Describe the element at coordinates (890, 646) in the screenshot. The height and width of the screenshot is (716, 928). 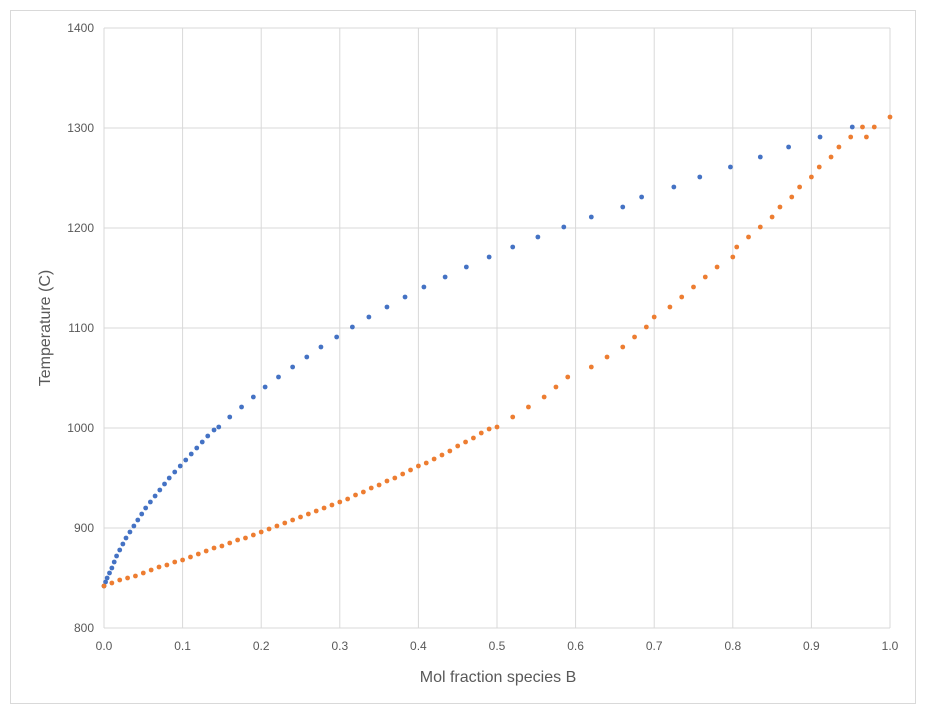
I see `x-tick-label: 1.0` at that location.